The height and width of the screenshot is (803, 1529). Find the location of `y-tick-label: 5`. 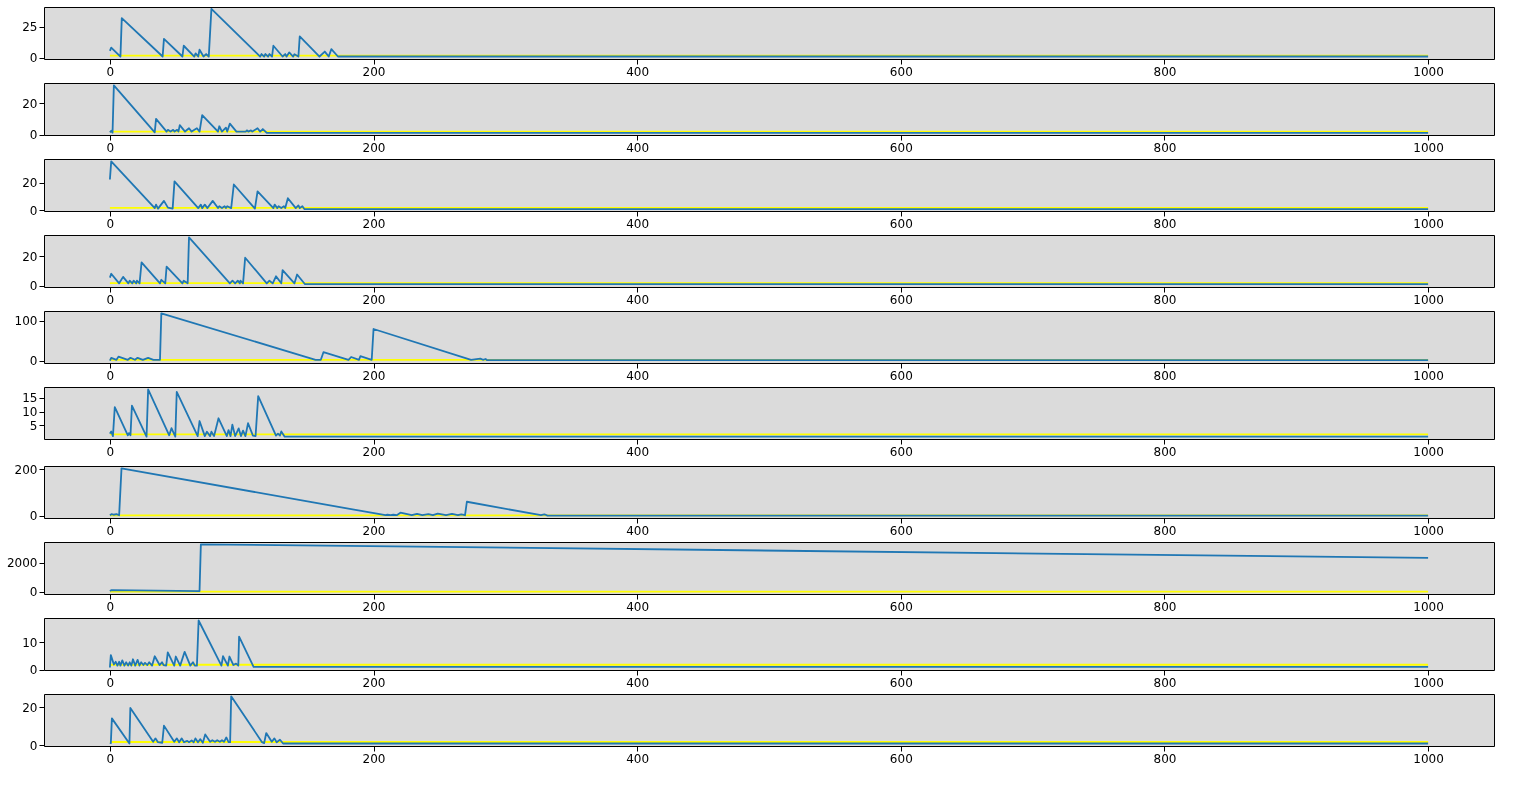

y-tick-label: 5 is located at coordinates (33, 425).